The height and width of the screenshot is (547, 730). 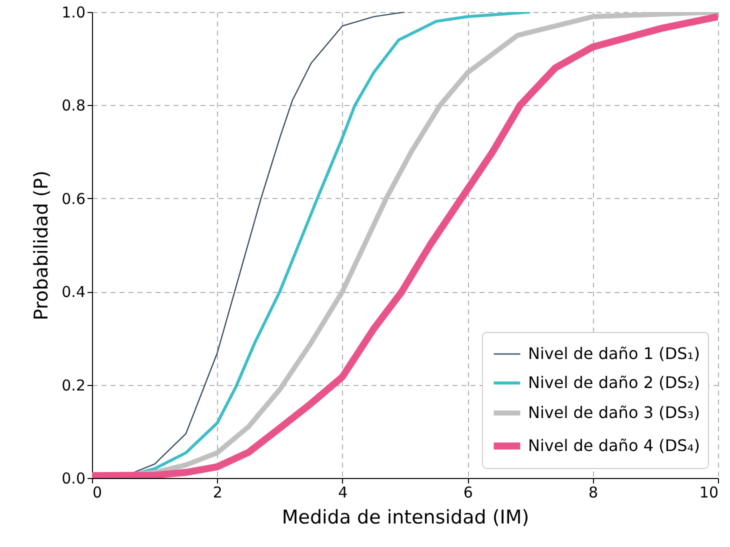 I want to click on x-tick-label: 8, so click(x=593, y=493).